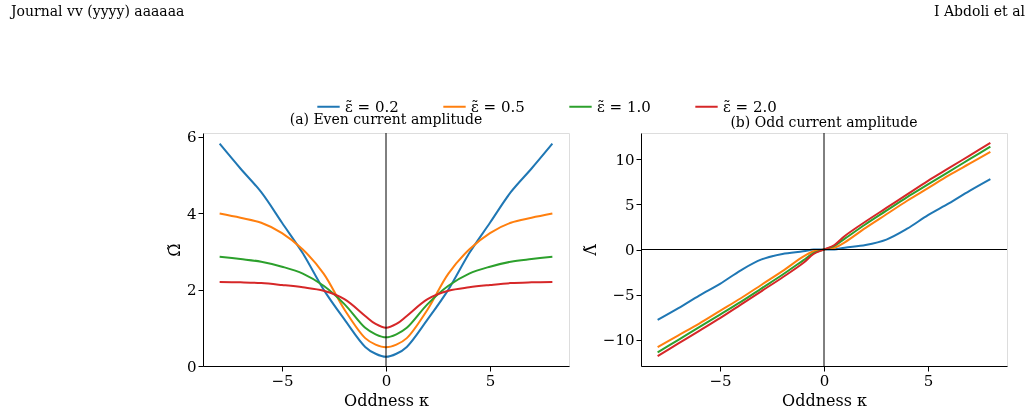  Describe the element at coordinates (191, 137) in the screenshot. I see `y-tick-label: 6` at that location.